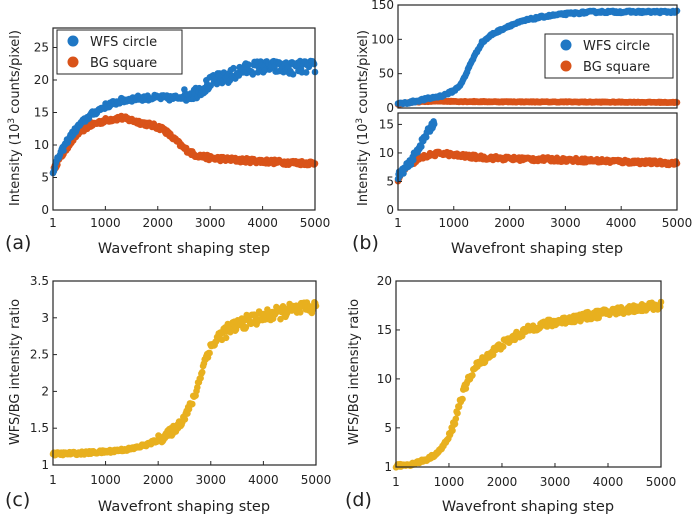 This screenshot has height=519, width=692. I want to click on y-tick-label: 150, so click(382, 6).